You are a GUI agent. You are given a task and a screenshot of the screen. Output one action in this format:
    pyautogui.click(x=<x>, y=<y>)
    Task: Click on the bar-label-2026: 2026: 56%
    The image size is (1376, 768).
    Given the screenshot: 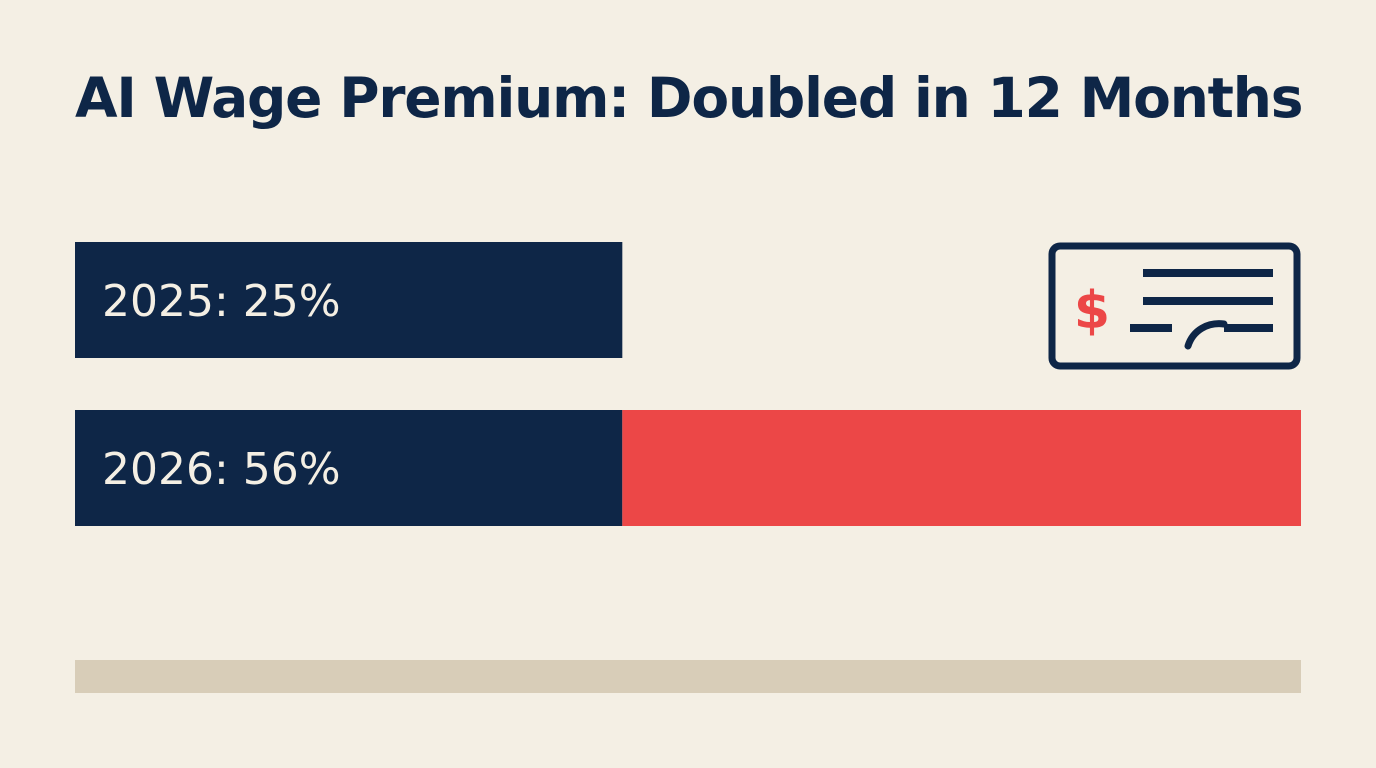 What is the action you would take?
    pyautogui.click(x=221, y=469)
    